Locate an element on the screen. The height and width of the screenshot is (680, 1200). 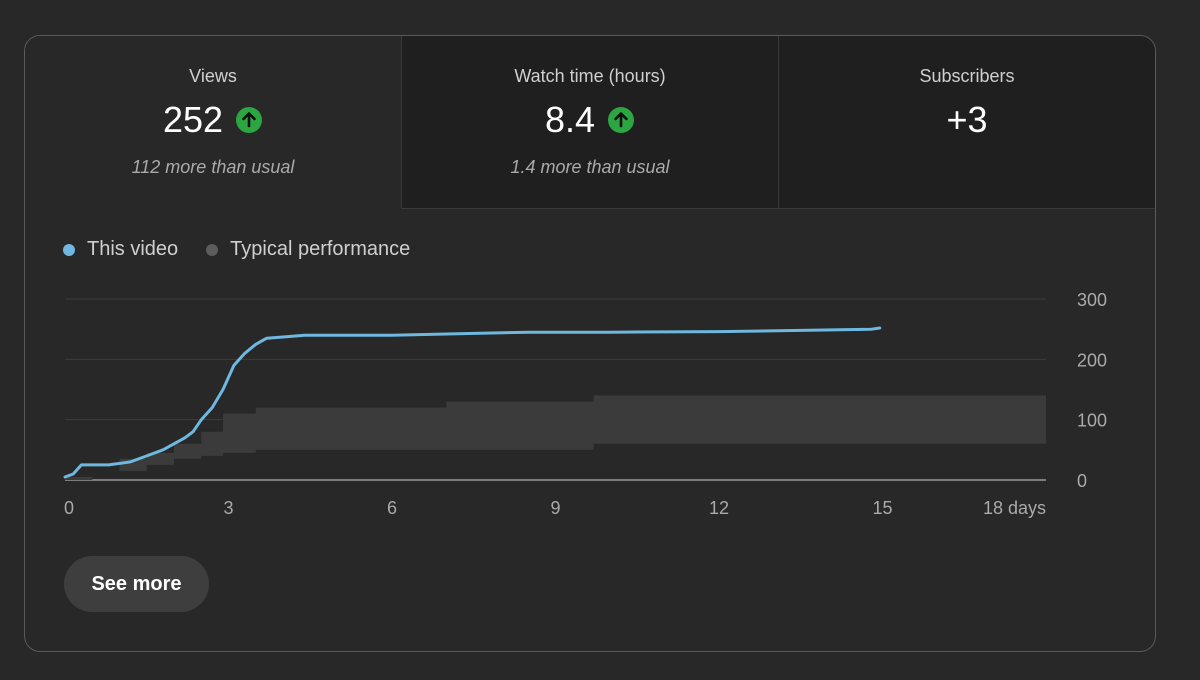
x-tick-label: 3 is located at coordinates (228, 508).